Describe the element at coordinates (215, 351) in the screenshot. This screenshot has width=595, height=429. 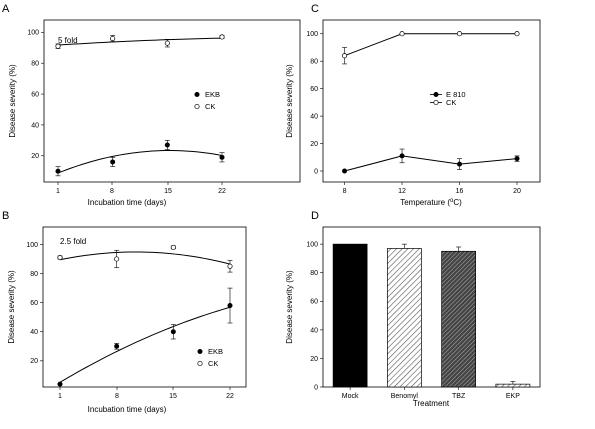
I see `legend-label: EKB` at that location.